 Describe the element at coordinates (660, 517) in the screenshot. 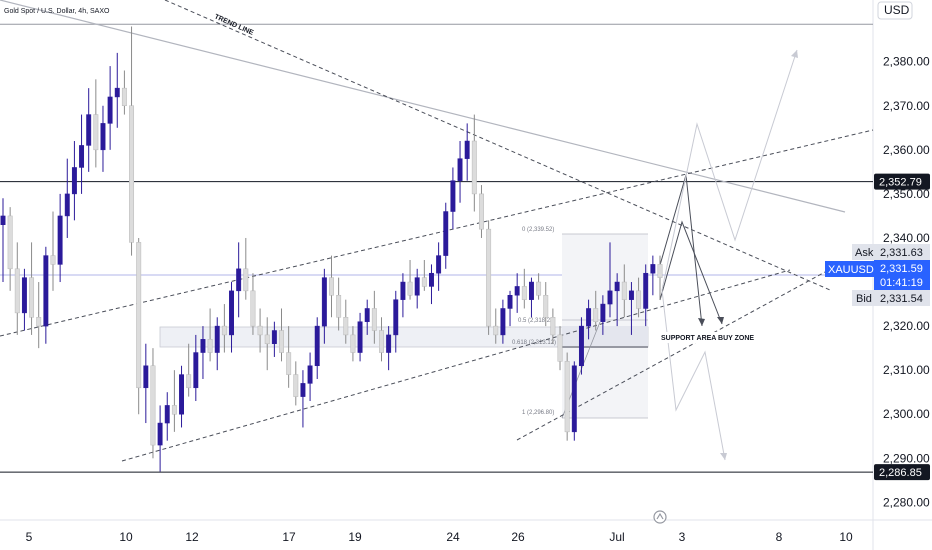

I see `scroll-to-realtime-icon` at that location.